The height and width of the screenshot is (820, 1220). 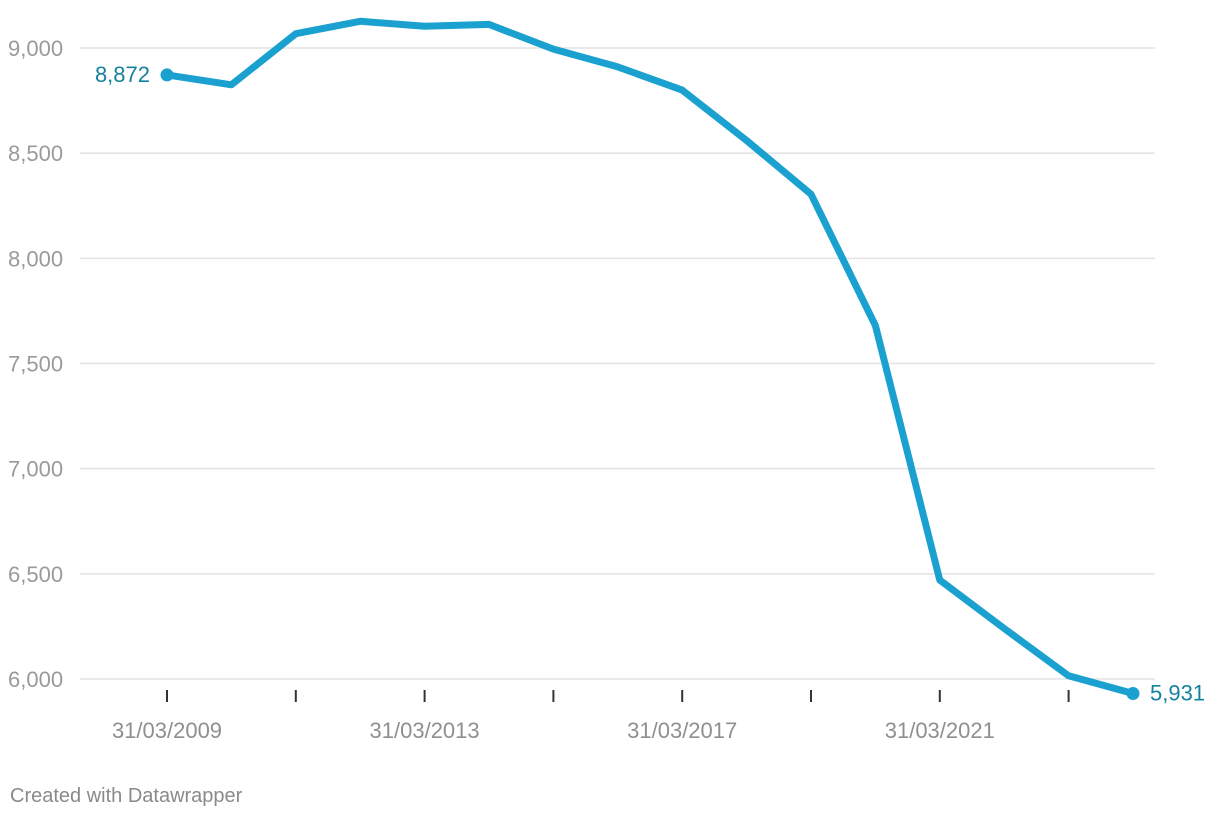 I want to click on y-tick-label: 6,500, so click(x=35, y=574).